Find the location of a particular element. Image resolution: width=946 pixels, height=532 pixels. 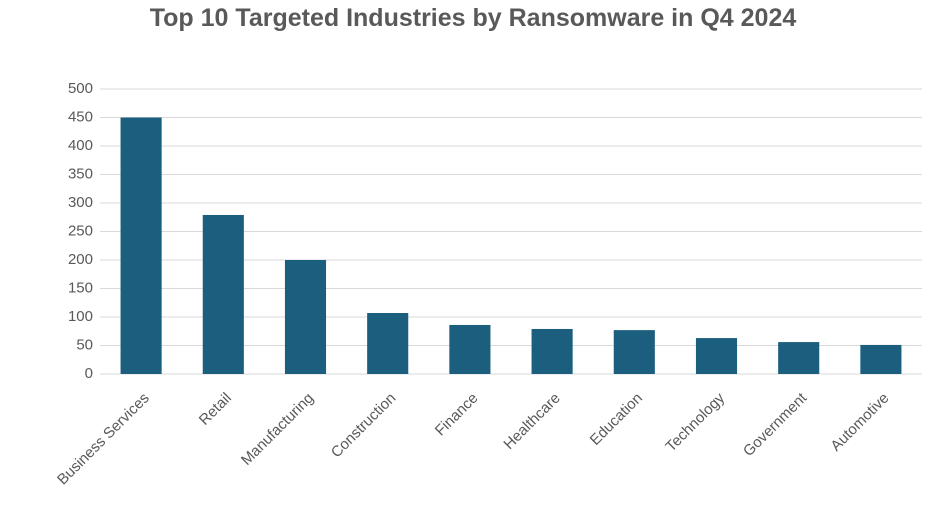

y-tick-label: 200 is located at coordinates (80, 259).